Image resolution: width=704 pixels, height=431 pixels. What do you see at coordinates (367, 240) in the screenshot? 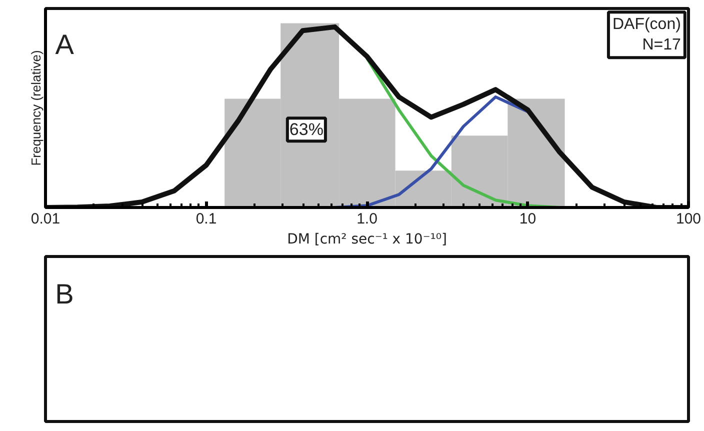
I see `x-axis-title: DM [cm² sec⁻¹ x 10⁻¹⁰]` at bounding box center [367, 240].